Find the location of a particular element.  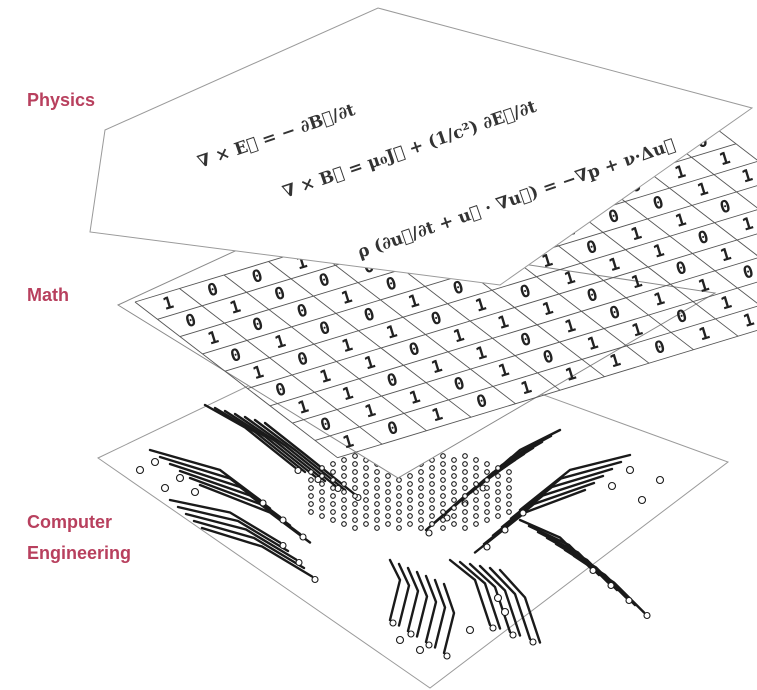

math-layer-label: Math is located at coordinates (48, 295).